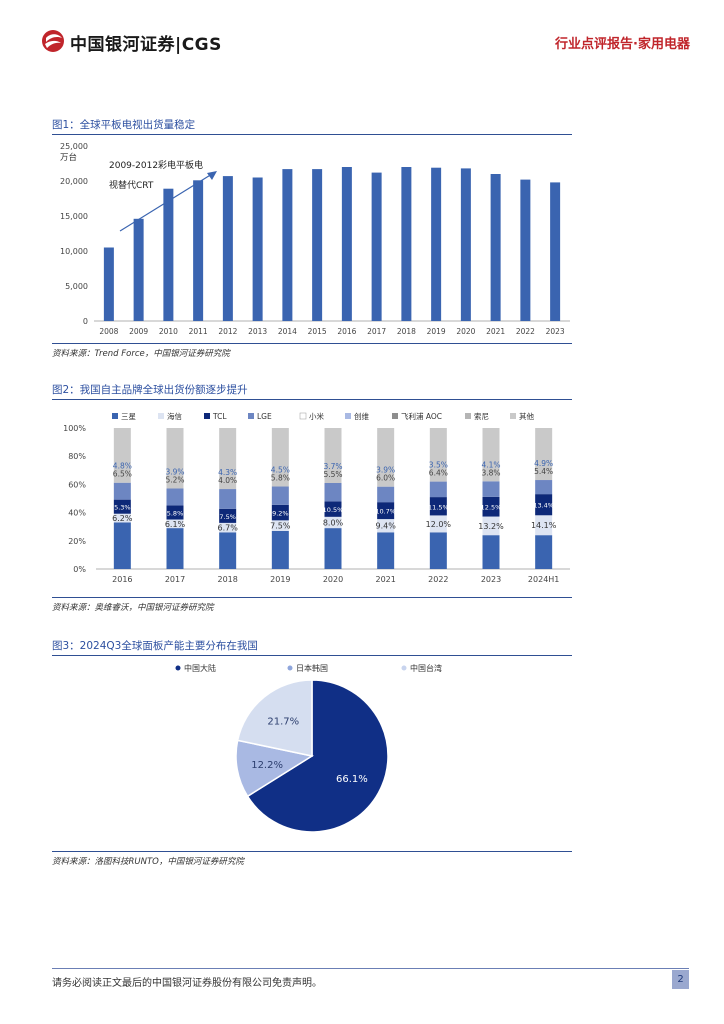 The width and height of the screenshot is (724, 1024). I want to click on x-tick-label: 2019, so click(280, 579).